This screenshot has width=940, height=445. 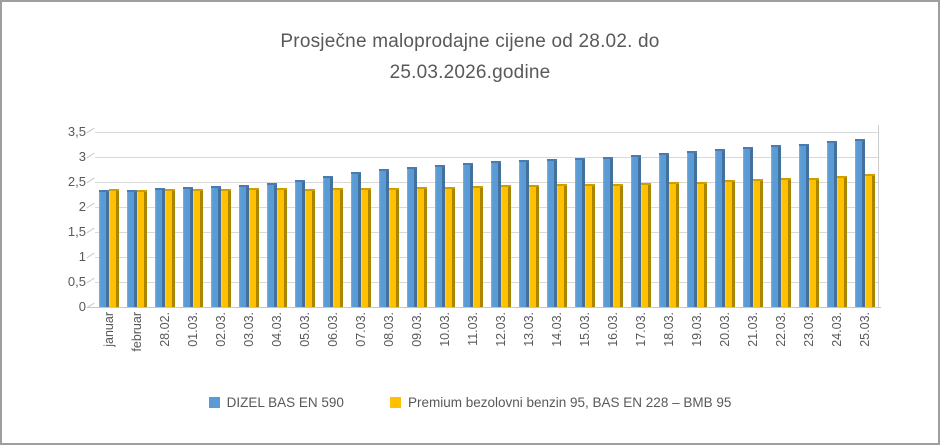 I want to click on x-axis-label-text: 21.03., so click(x=753, y=329).